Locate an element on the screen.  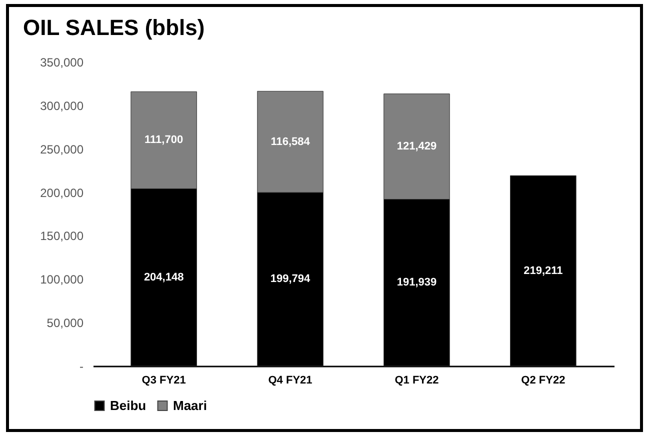
data-label: 204,148 is located at coordinates (164, 277).